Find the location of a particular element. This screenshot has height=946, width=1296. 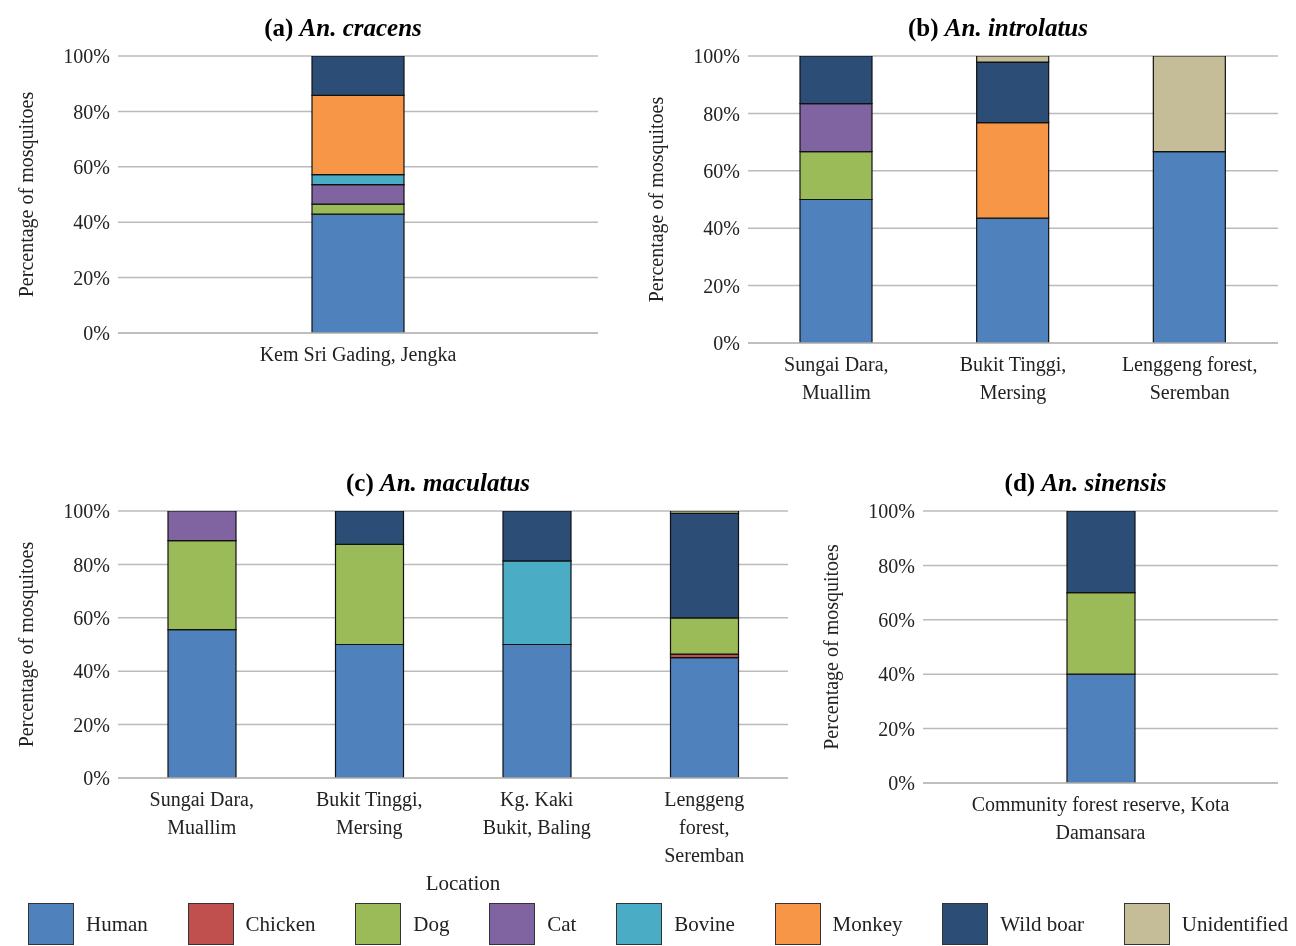

chart-title: (b) An. introlatus is located at coordinates (998, 27).